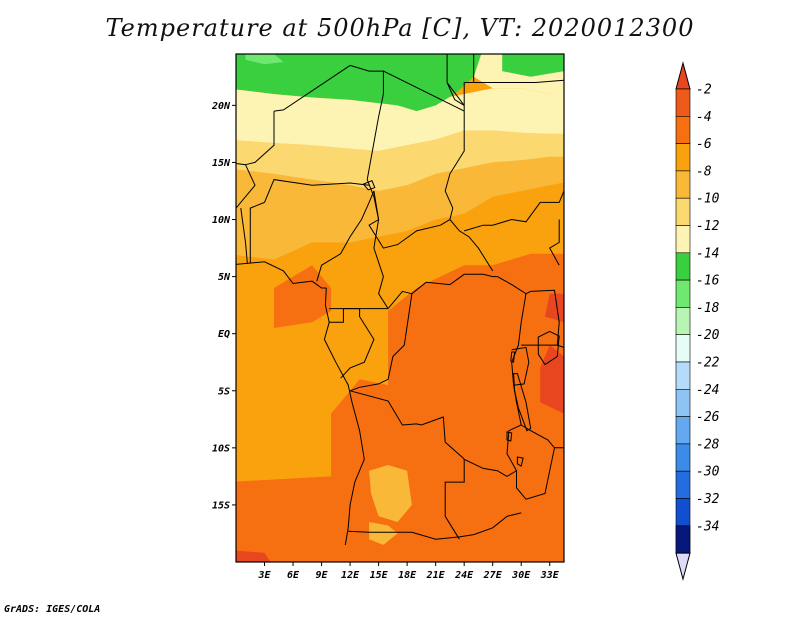 This screenshot has width=800, height=618. Describe the element at coordinates (708, 417) in the screenshot. I see `colorbar-label: -26` at that location.